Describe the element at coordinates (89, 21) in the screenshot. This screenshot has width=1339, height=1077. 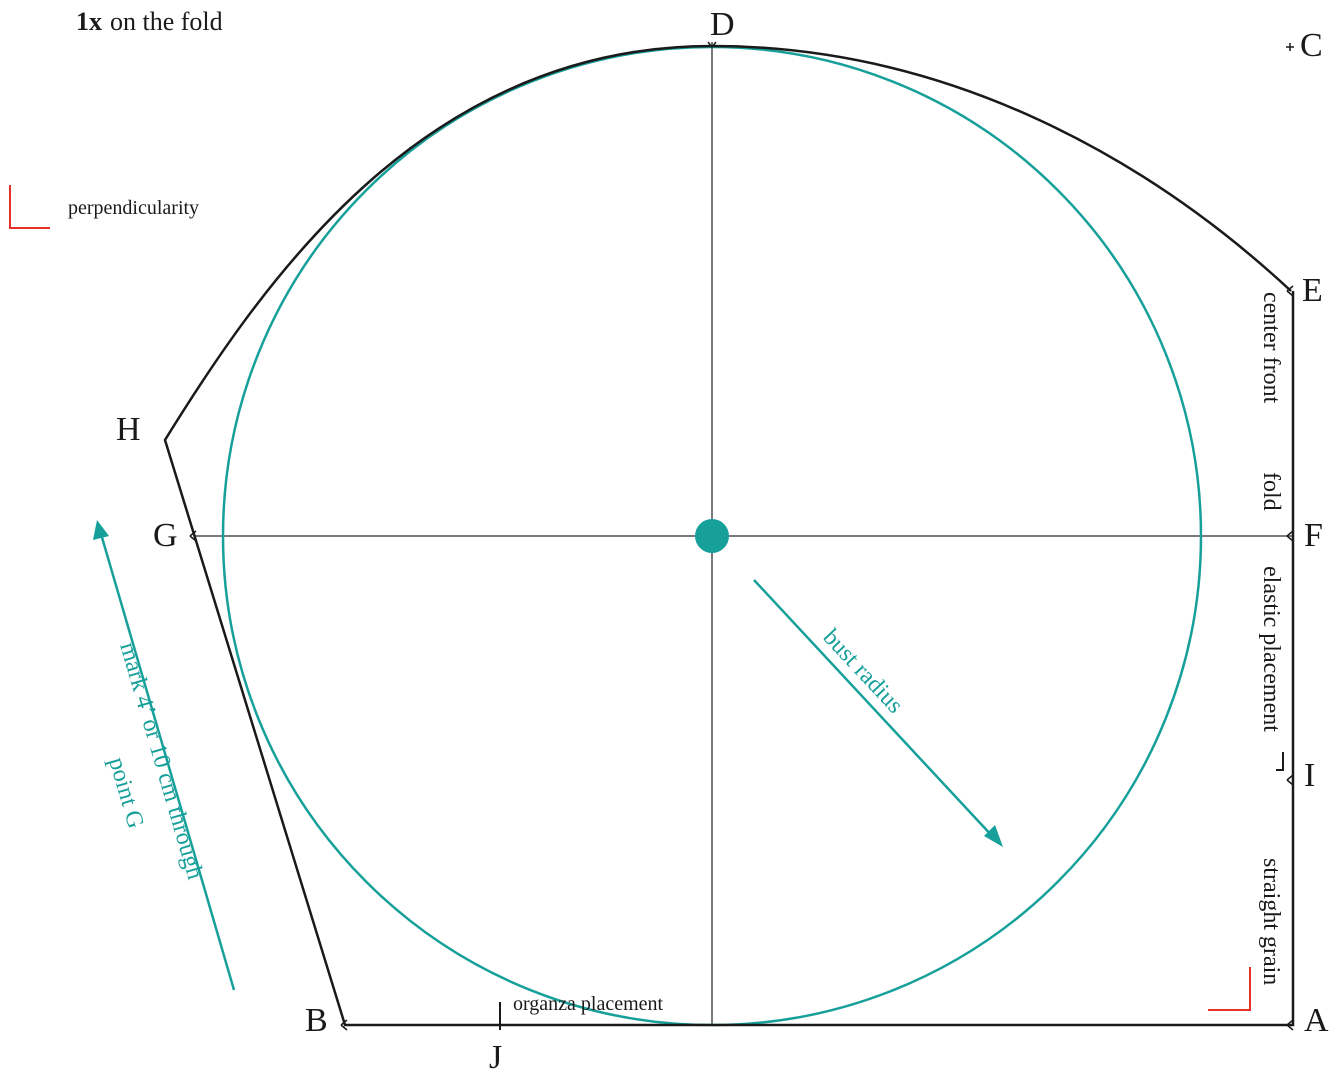
I see `header-count: 1x` at that location.